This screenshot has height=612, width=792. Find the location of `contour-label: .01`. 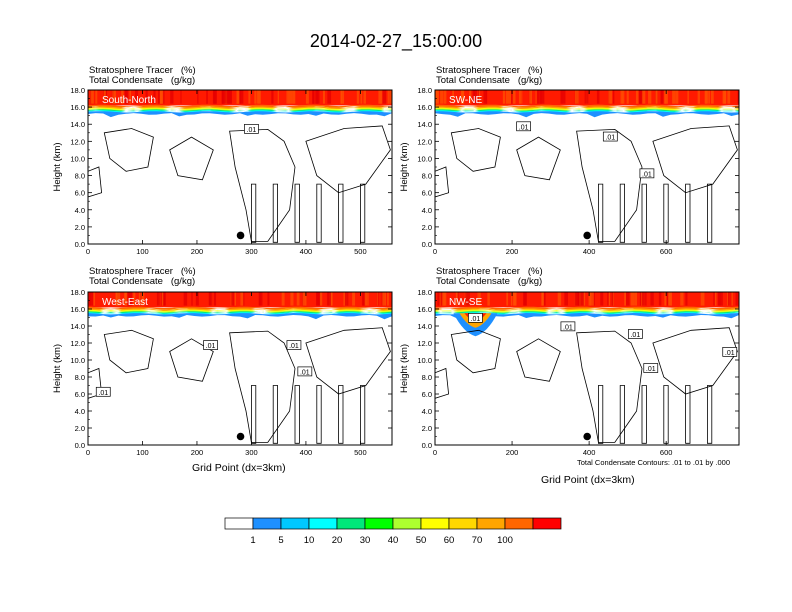

contour-label: .01 is located at coordinates (252, 130).